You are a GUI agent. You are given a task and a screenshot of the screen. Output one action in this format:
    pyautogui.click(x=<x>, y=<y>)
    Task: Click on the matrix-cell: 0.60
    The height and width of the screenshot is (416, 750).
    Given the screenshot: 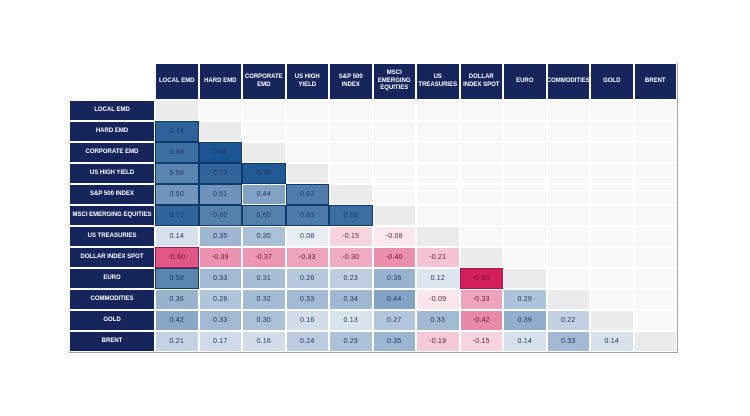 What is the action you would take?
    pyautogui.click(x=220, y=215)
    